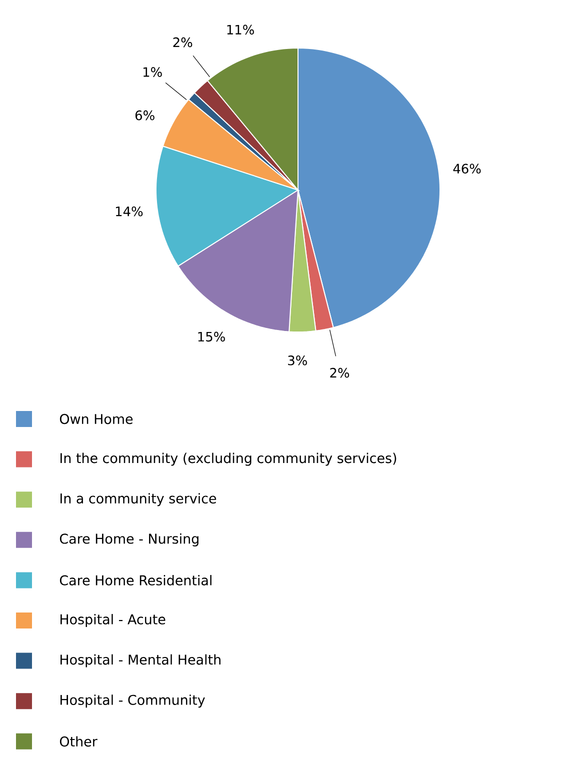 This screenshot has height=762, width=564. What do you see at coordinates (211, 337) in the screenshot?
I see `data-label: 15%` at bounding box center [211, 337].